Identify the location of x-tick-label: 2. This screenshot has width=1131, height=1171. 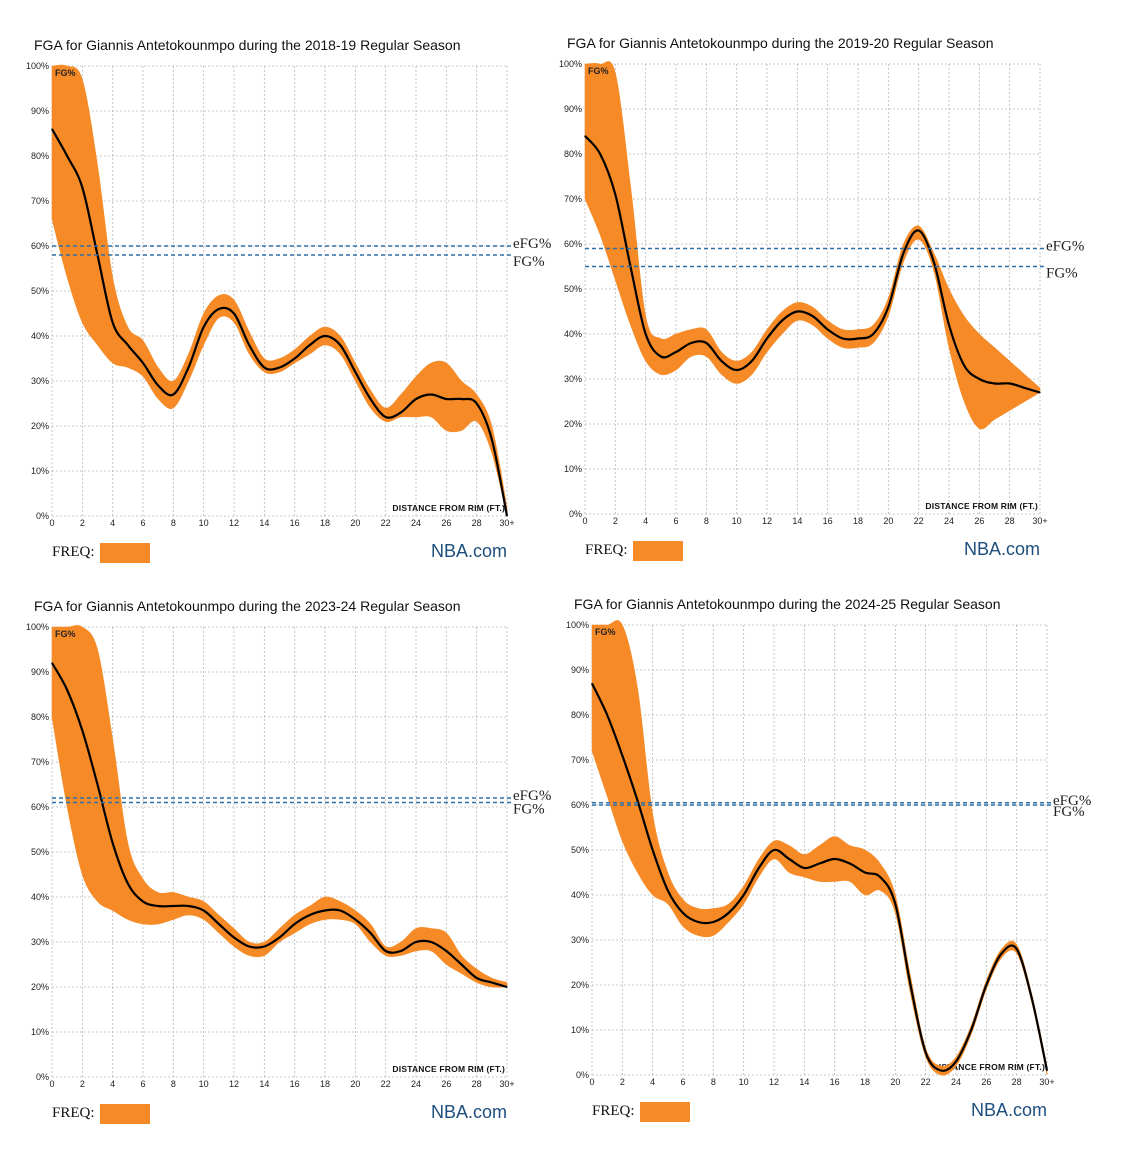
(82, 523).